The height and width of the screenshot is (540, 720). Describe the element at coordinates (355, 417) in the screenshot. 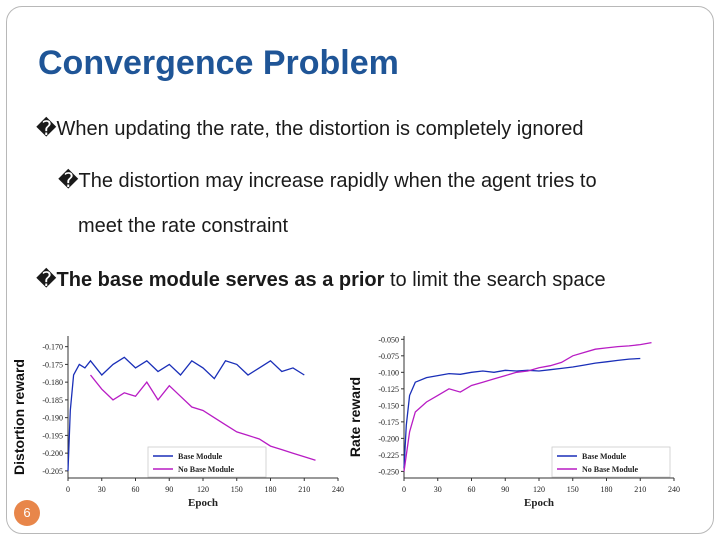

I see `y-axis-label: Rate reward` at that location.